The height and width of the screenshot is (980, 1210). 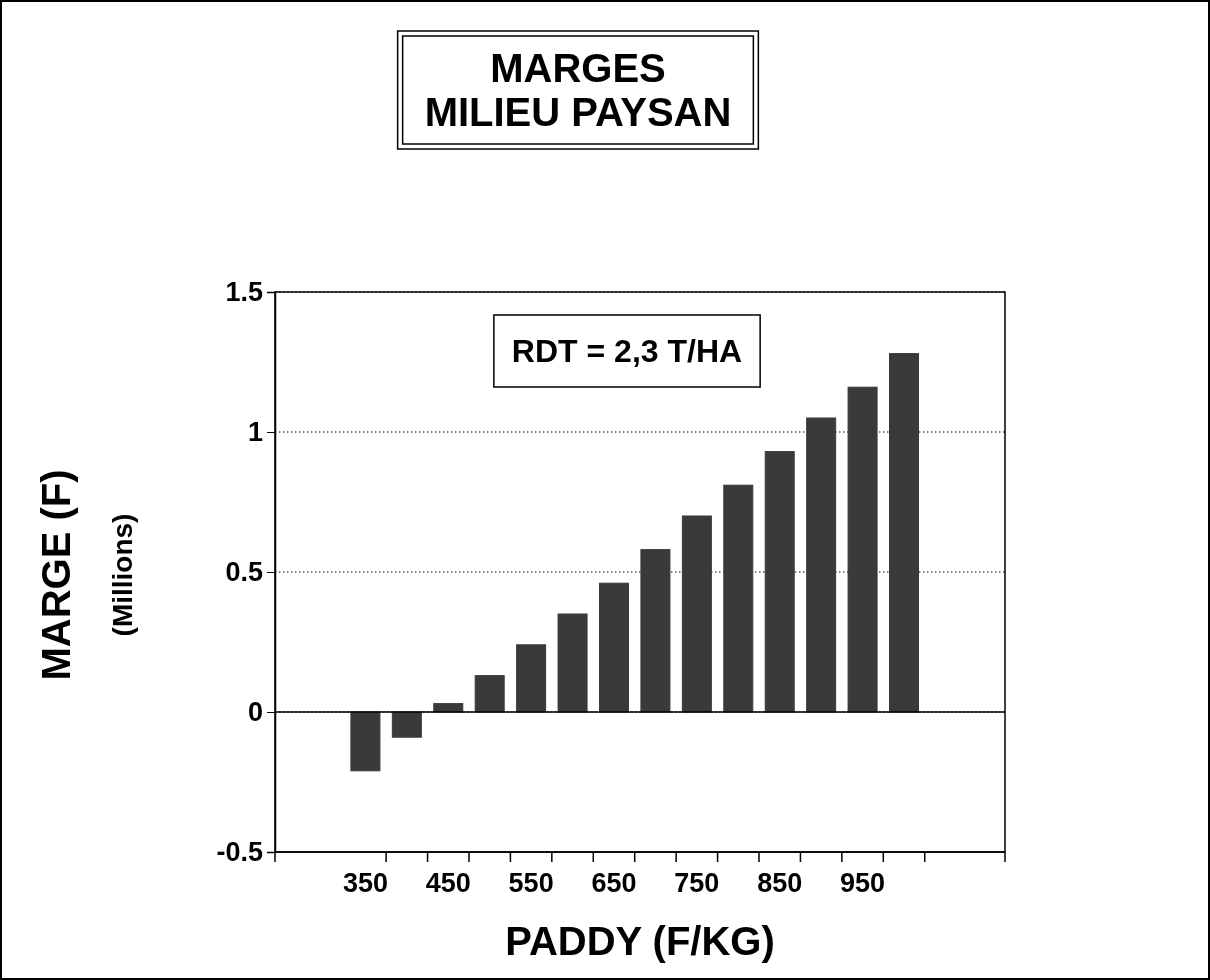 I want to click on x-tick-label: 350, so click(x=365, y=883).